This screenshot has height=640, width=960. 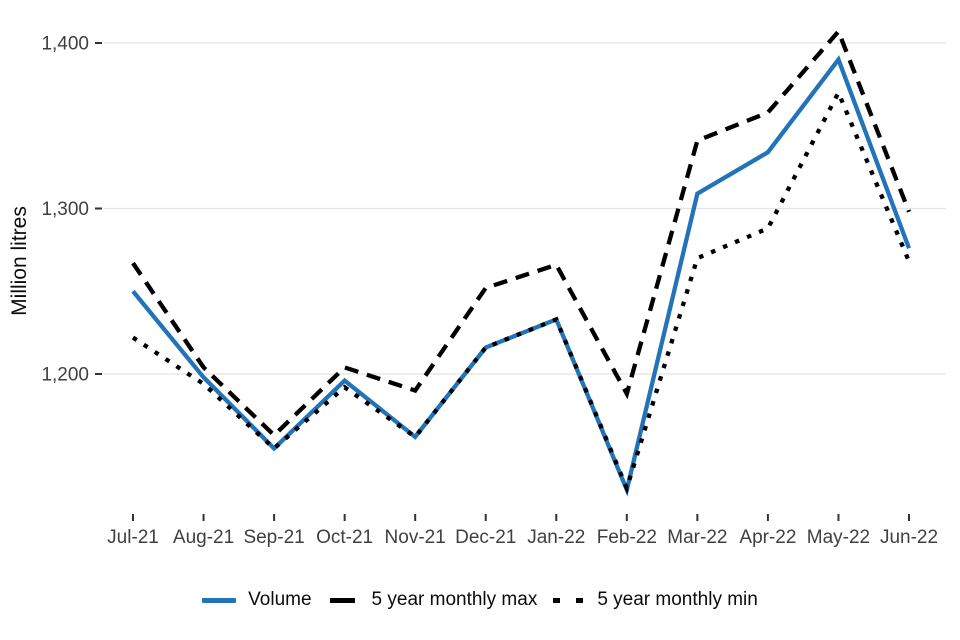 What do you see at coordinates (767, 537) in the screenshot?
I see `svg-text: Apr-22` at bounding box center [767, 537].